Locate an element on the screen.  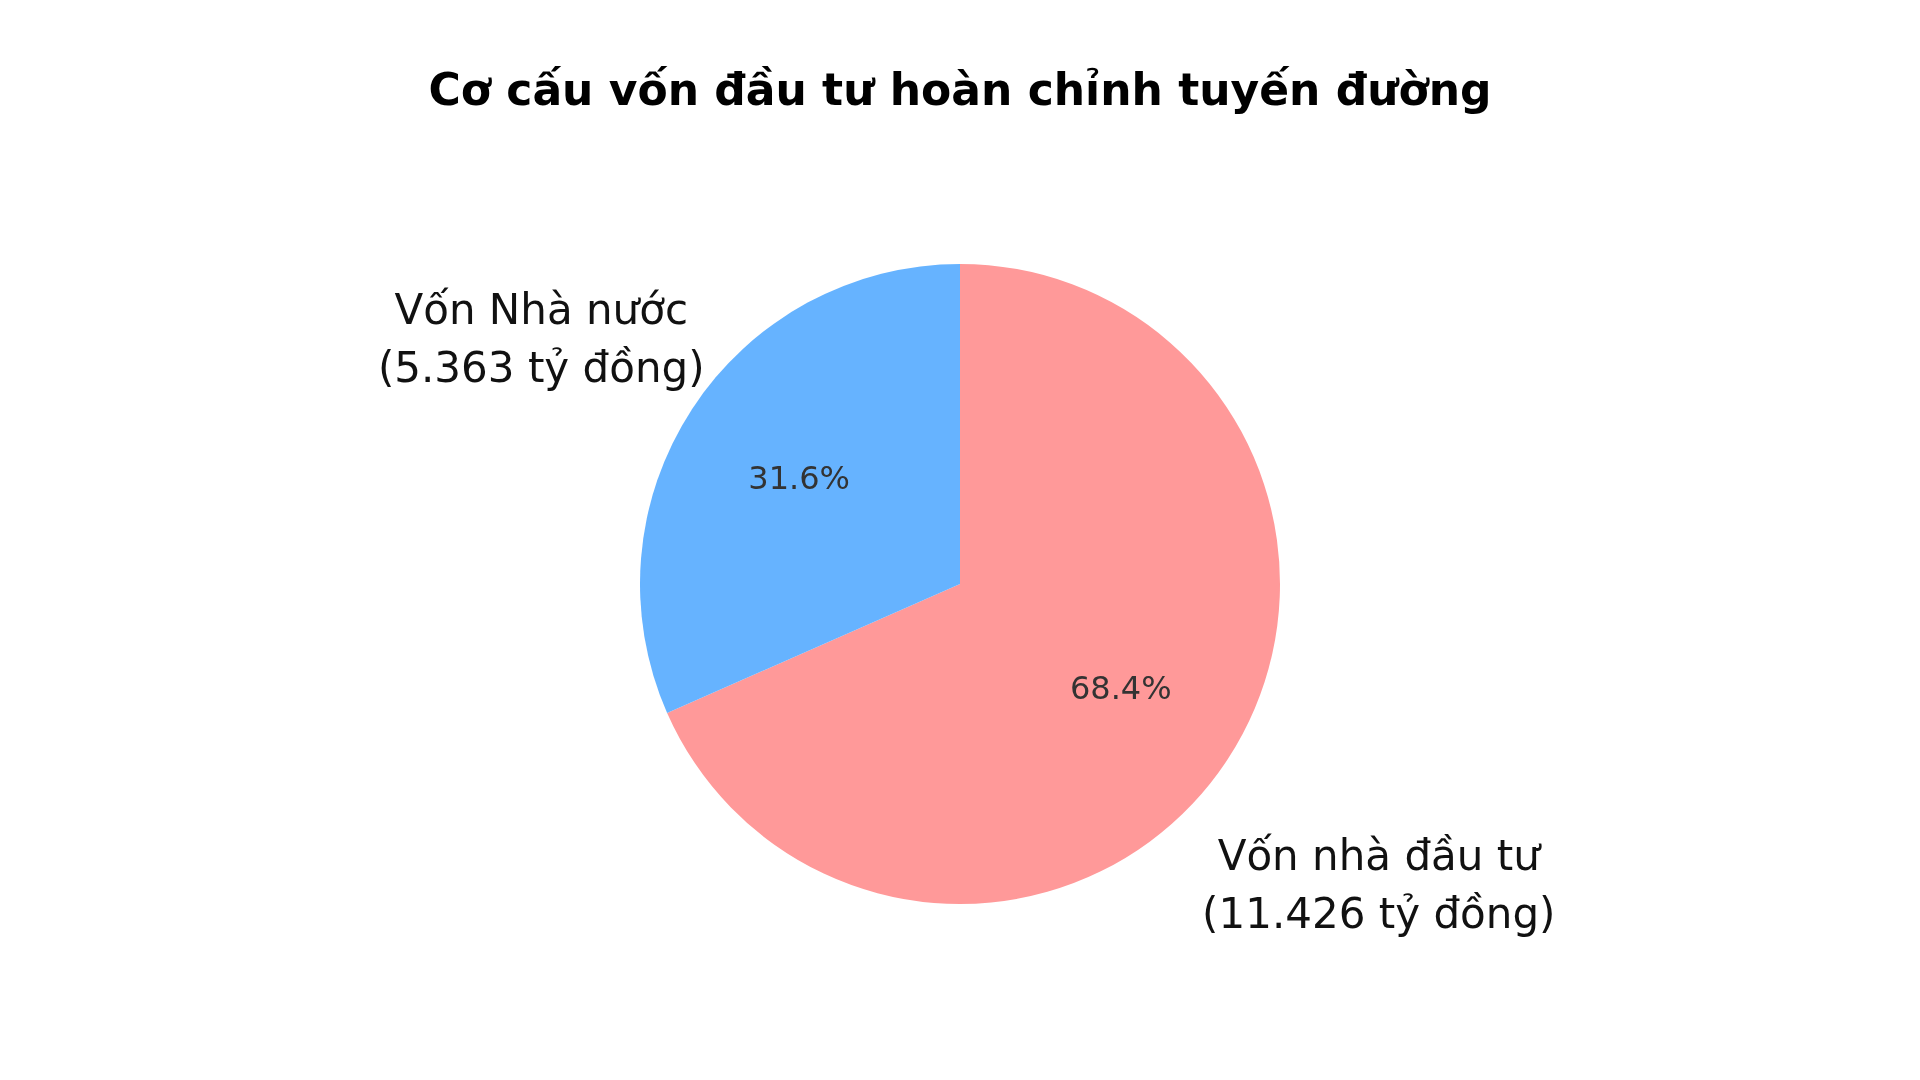
data-label: 31.6% is located at coordinates (799, 478).